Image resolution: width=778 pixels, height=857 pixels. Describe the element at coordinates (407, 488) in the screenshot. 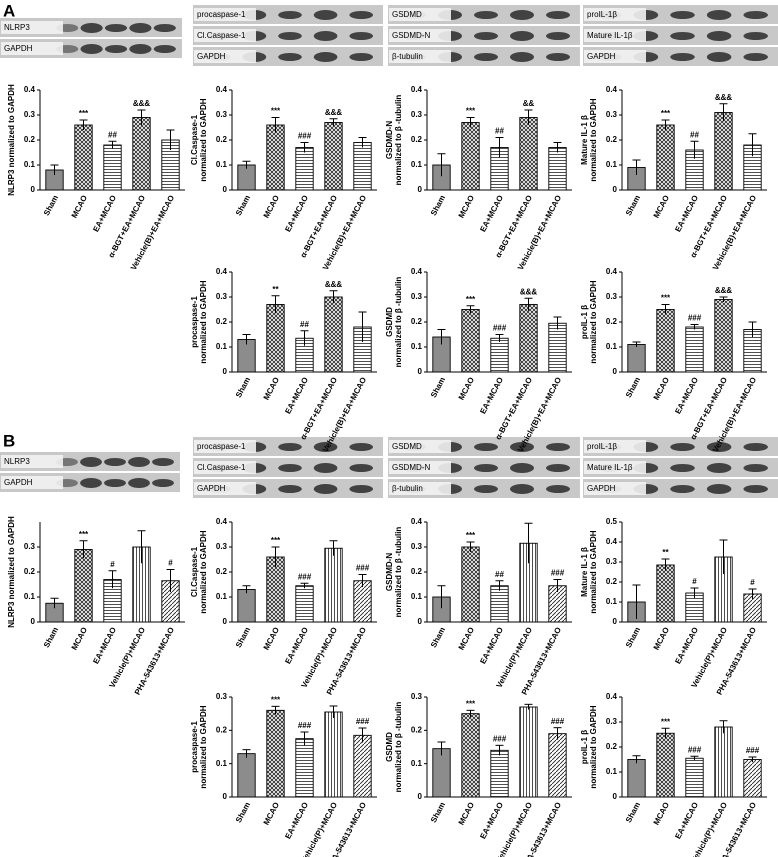

I see `blot-label: β-tubulin` at that location.